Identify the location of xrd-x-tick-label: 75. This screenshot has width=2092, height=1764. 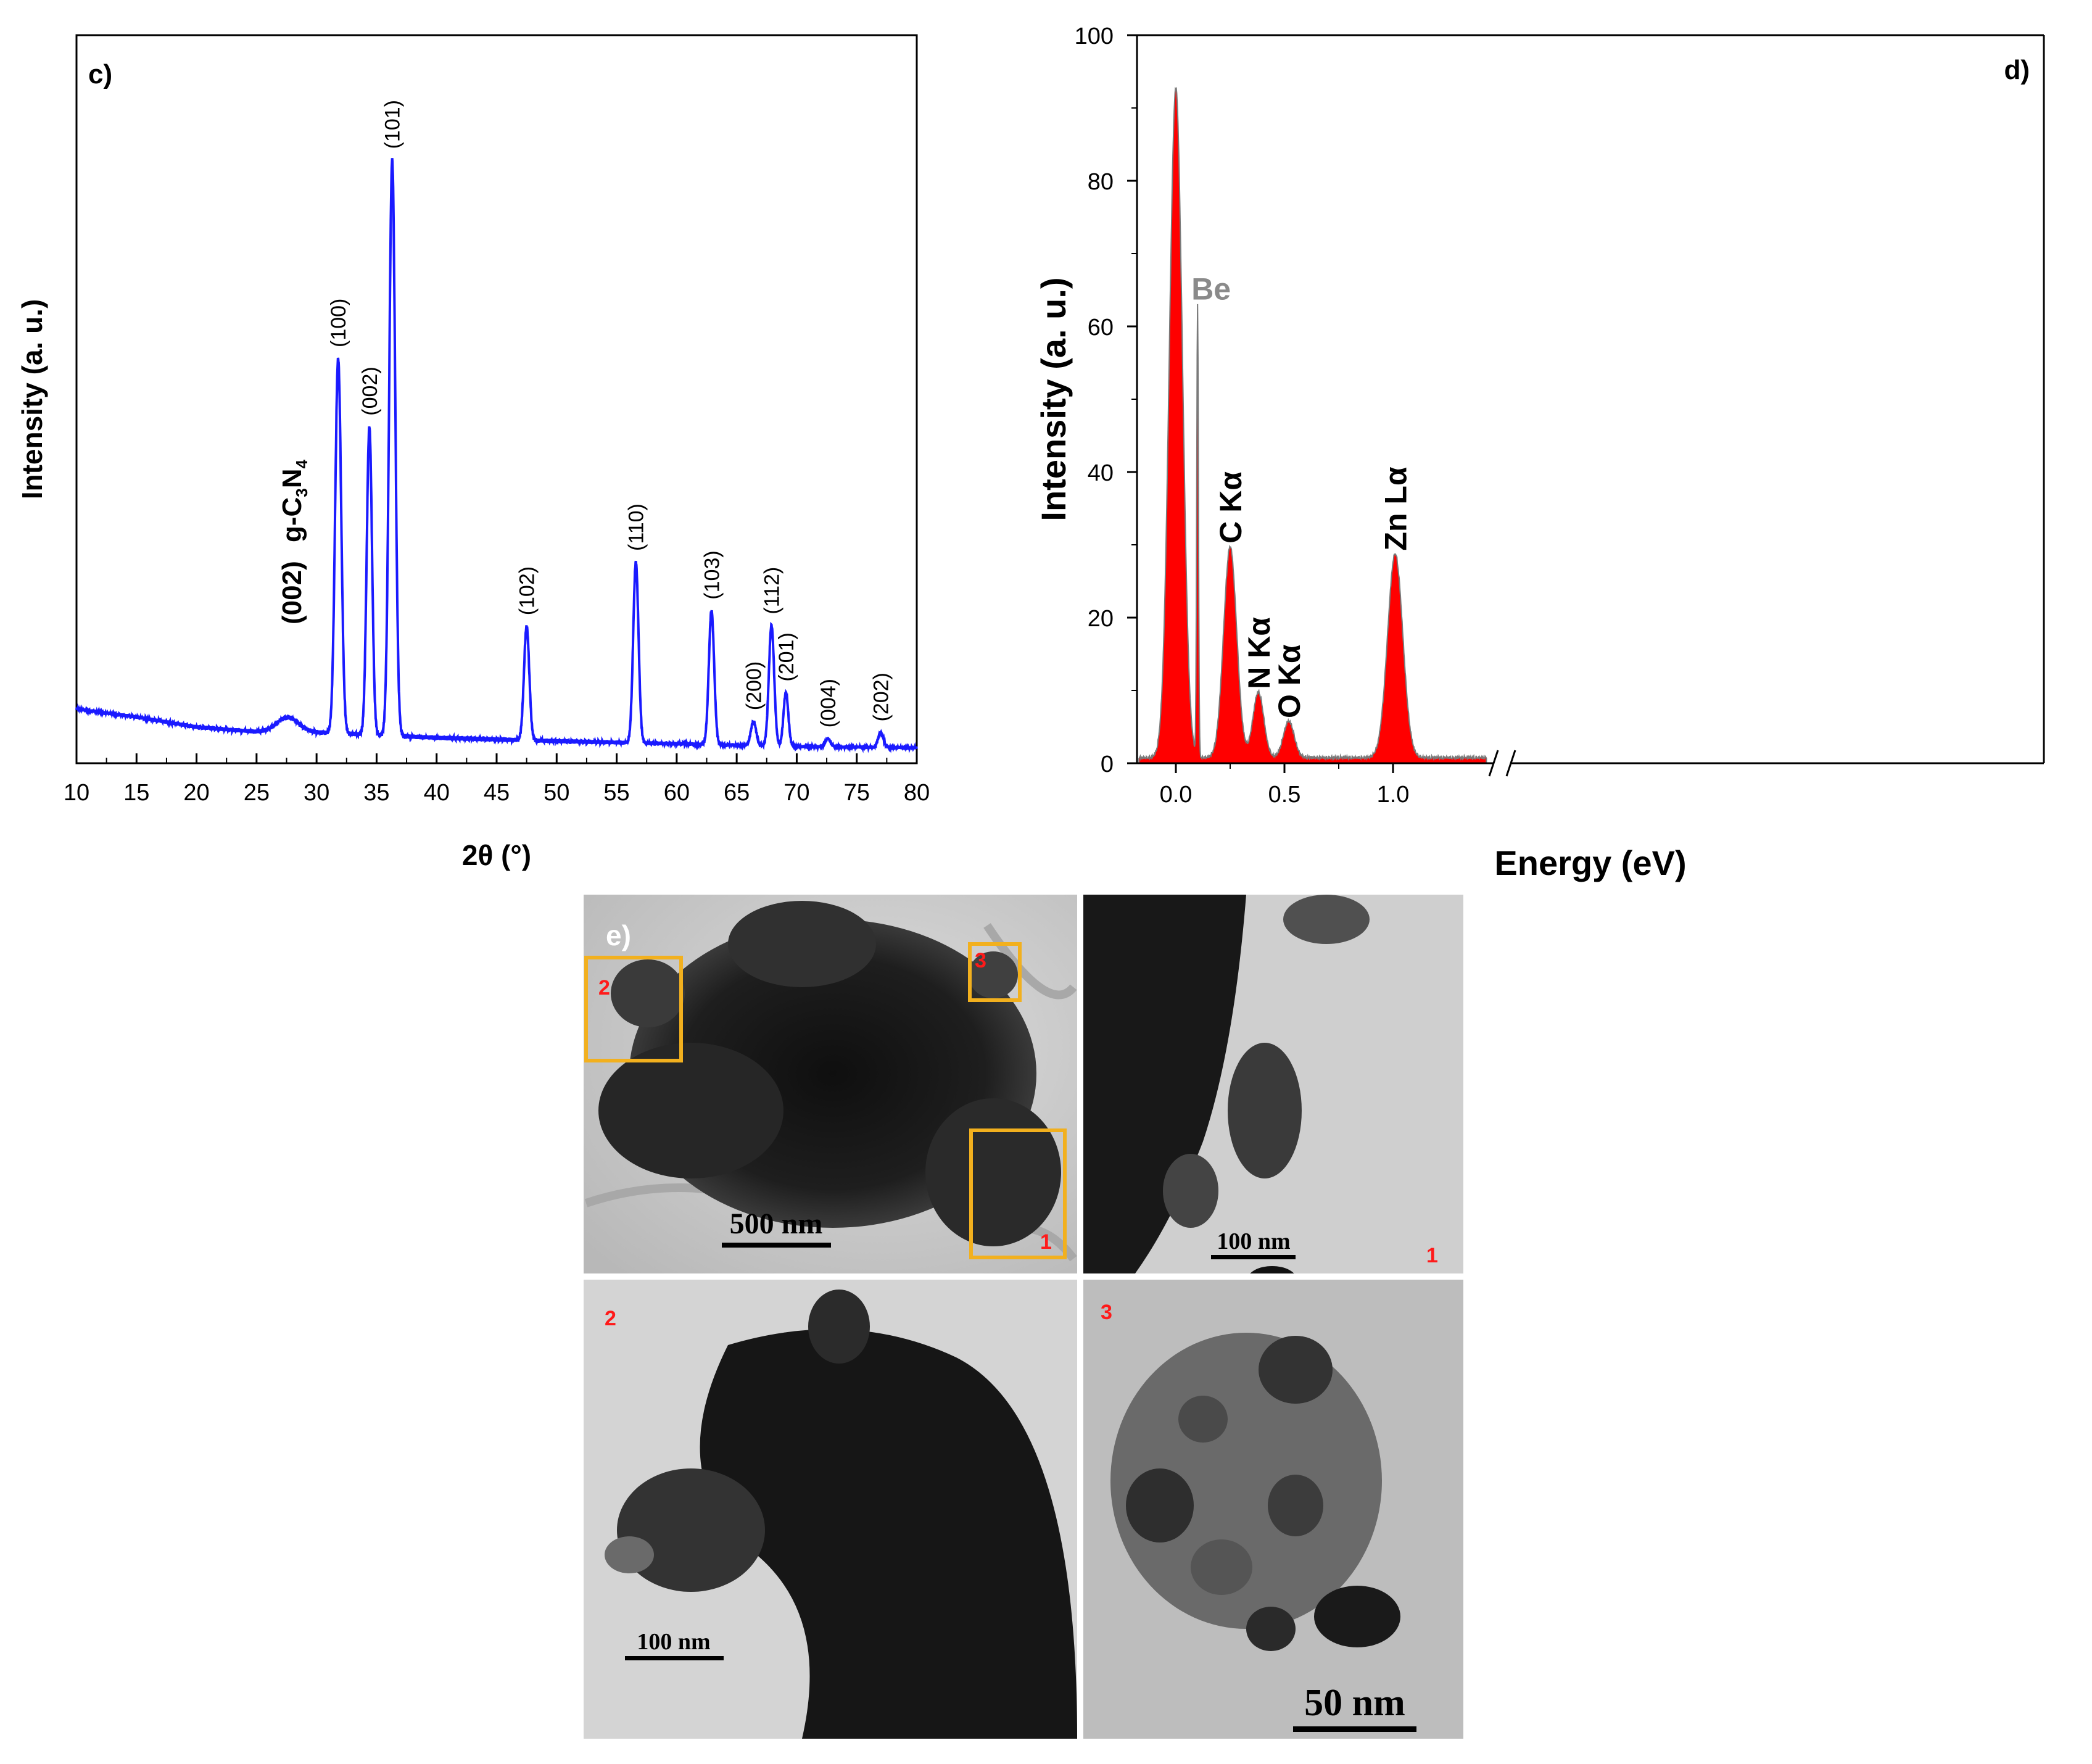
(857, 793).